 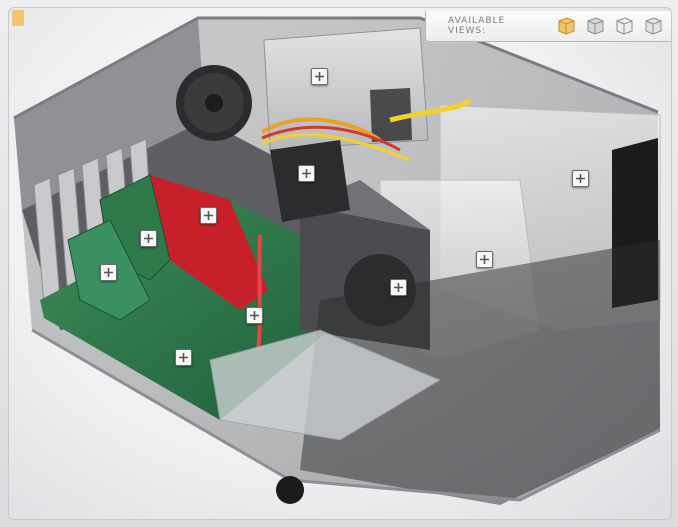 I want to click on available-views-label: AVAILABLE VIEWS:, so click(x=477, y=26).